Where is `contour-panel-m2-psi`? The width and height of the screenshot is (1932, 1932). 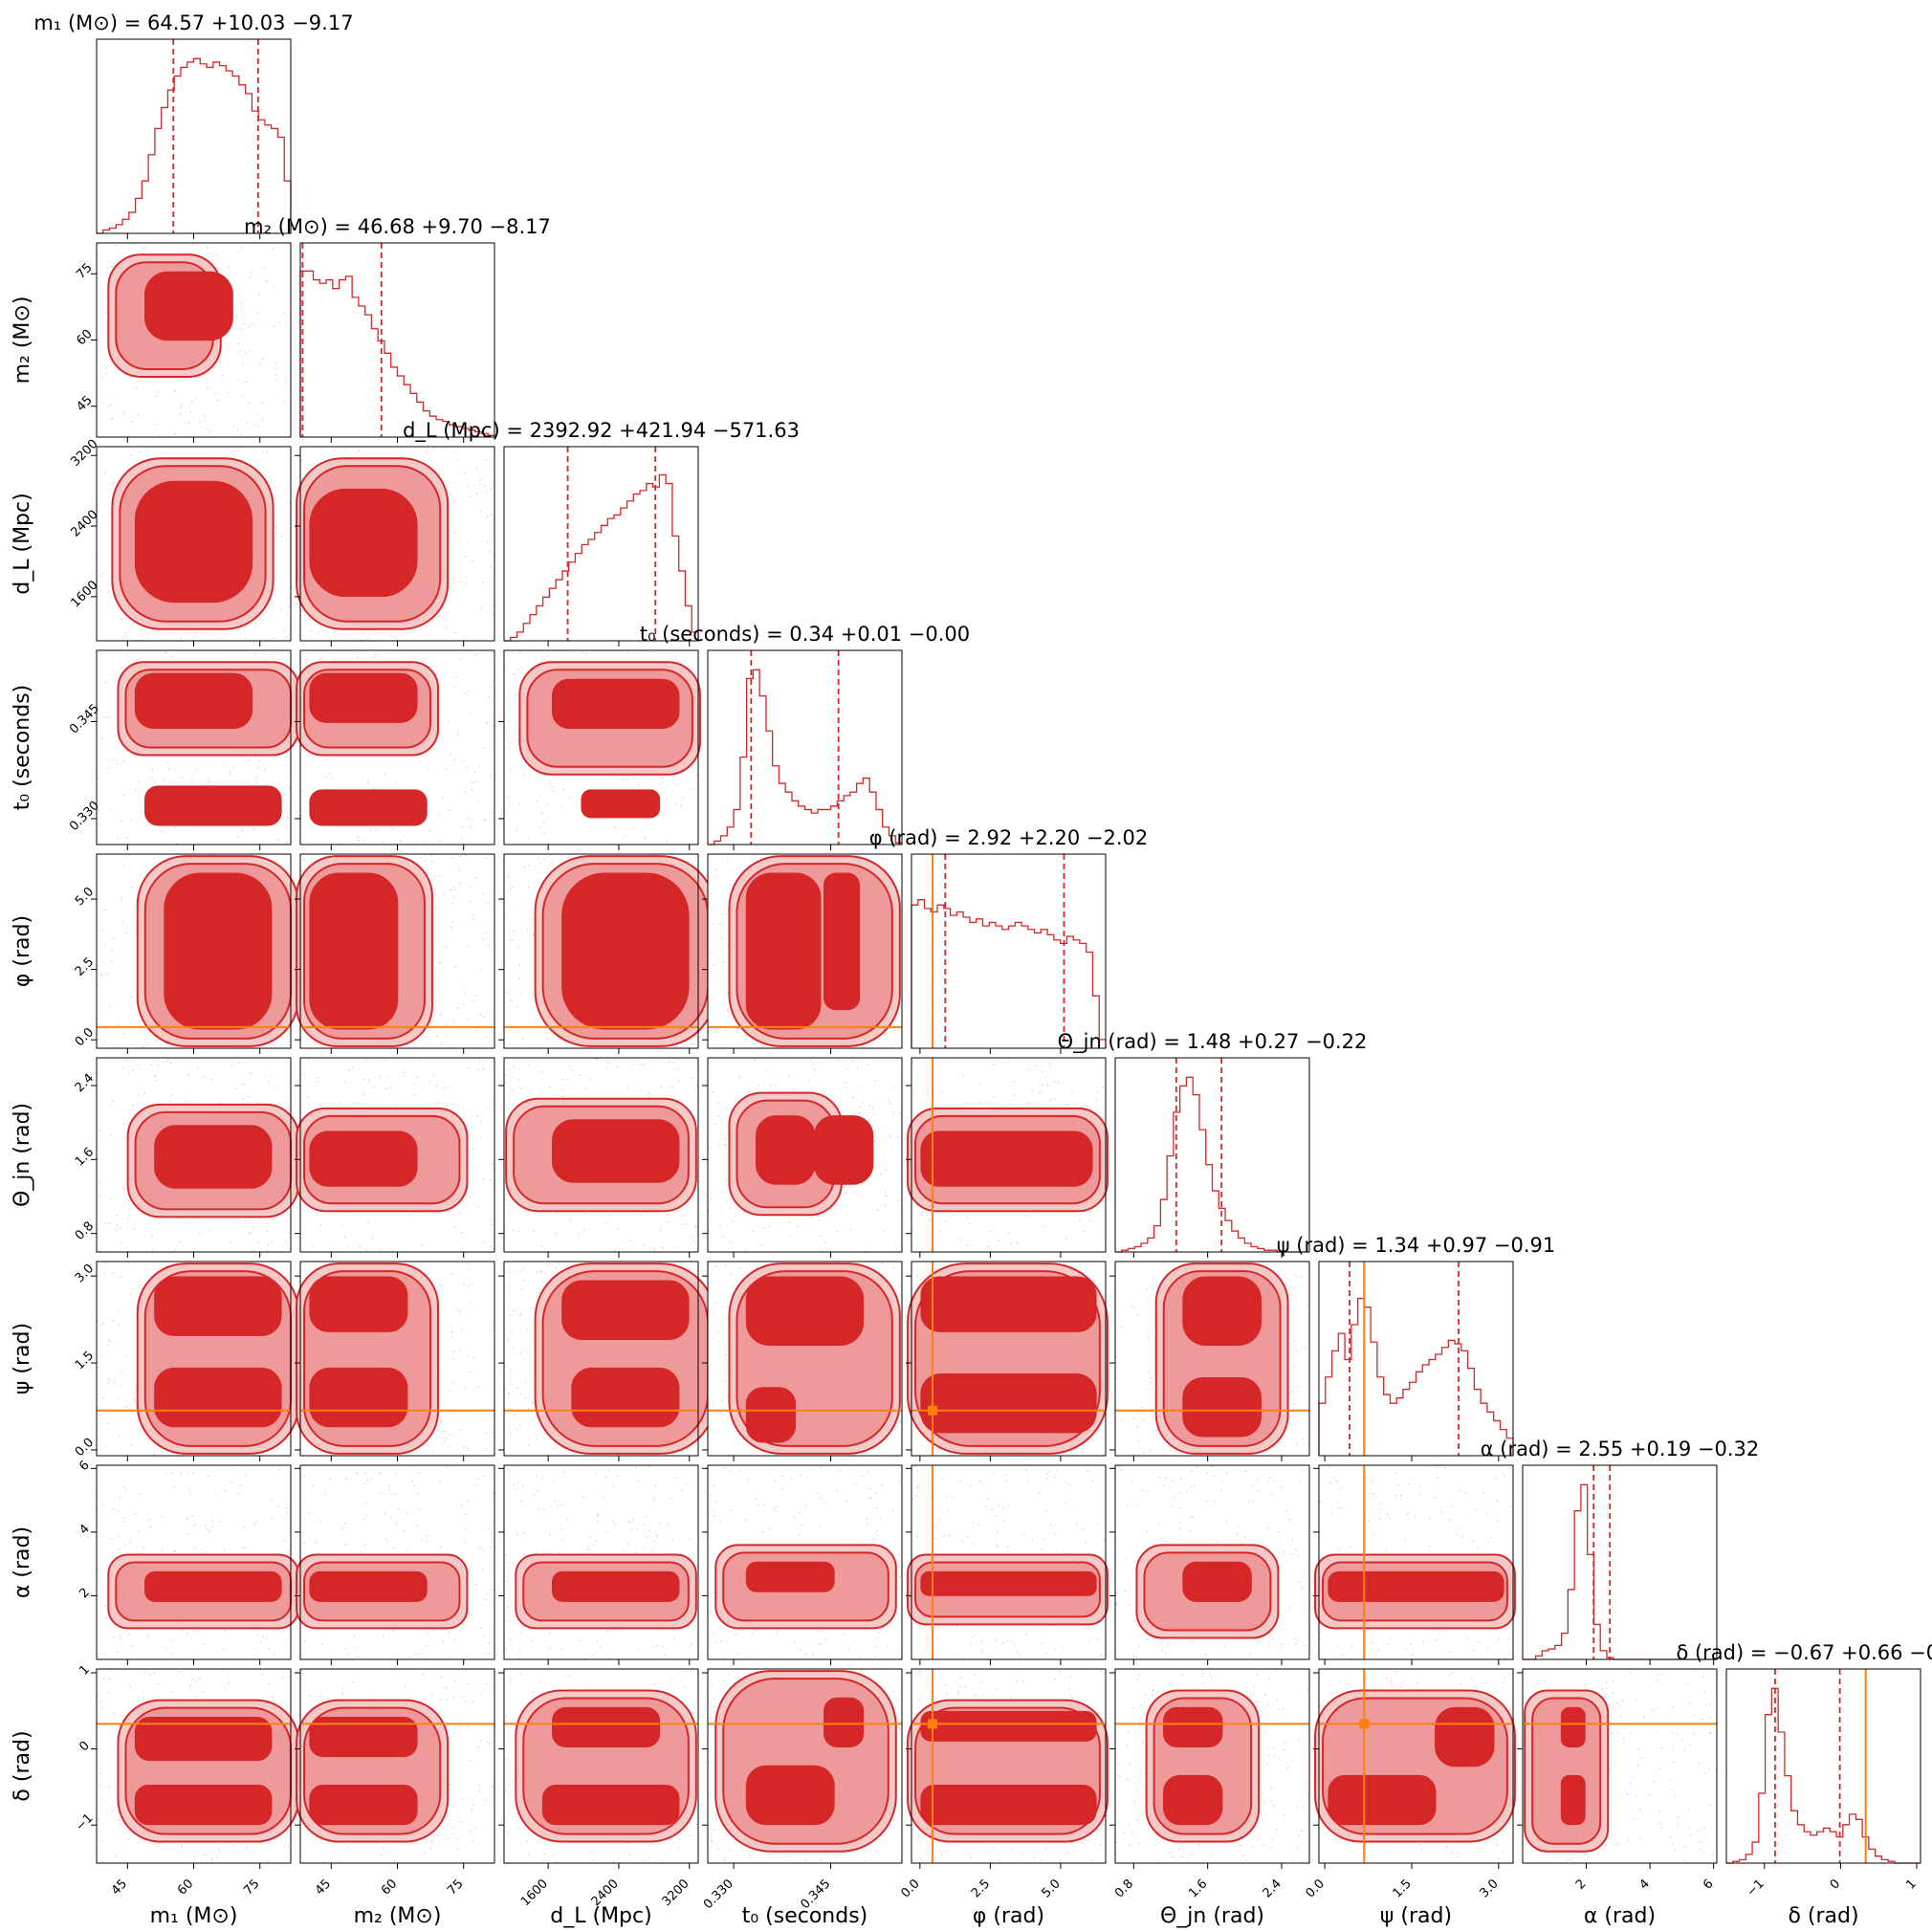
contour-panel-m2-psi is located at coordinates (395, 1361).